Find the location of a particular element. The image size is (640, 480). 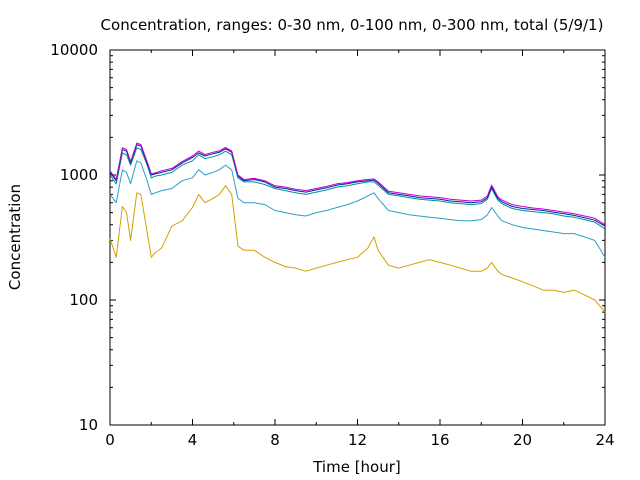

x-tick-label: 20 is located at coordinates (522, 440).